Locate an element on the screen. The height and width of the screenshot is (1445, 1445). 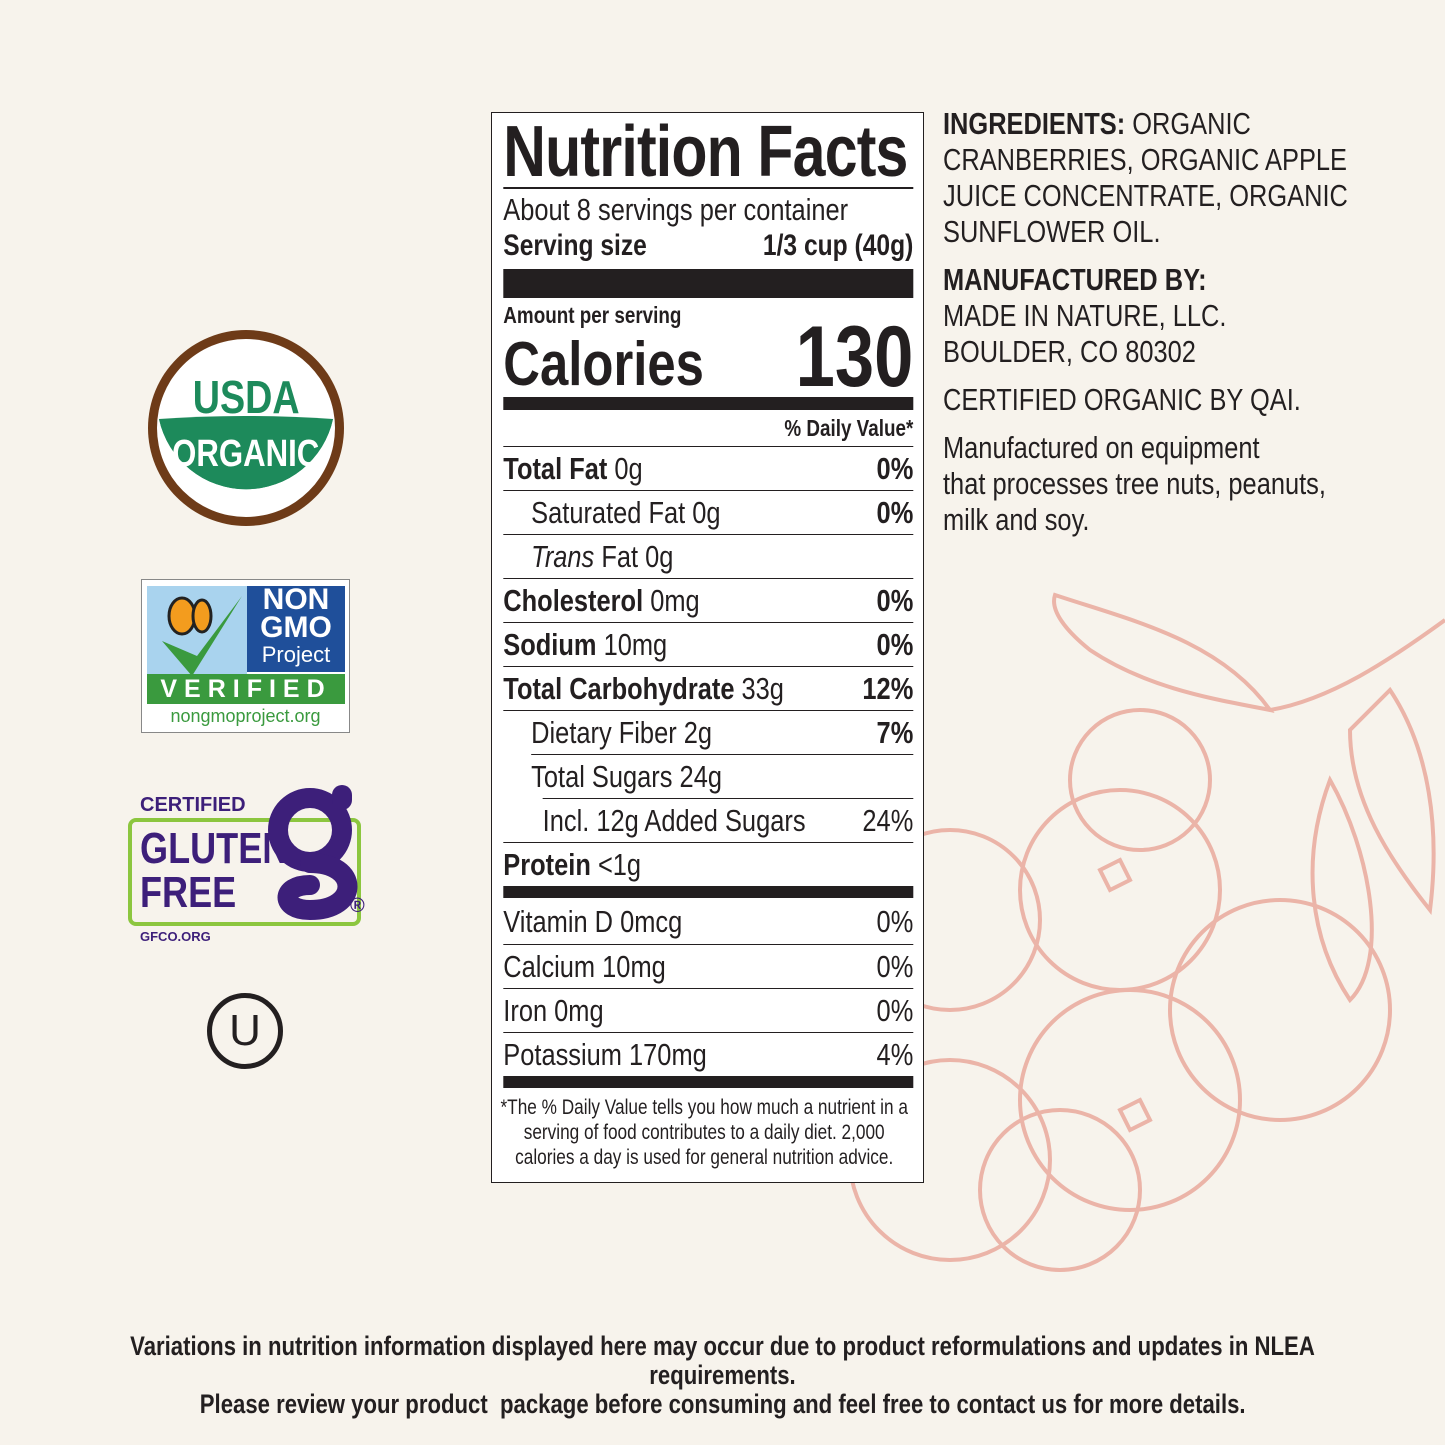
nutrient-row: Incl. 12g Added Sugars 24% is located at coordinates (728, 820).